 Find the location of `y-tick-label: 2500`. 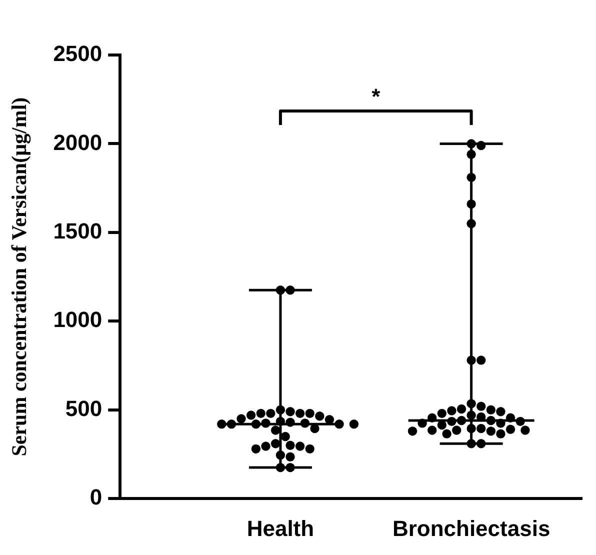

y-tick-label: 2500 is located at coordinates (77, 53).